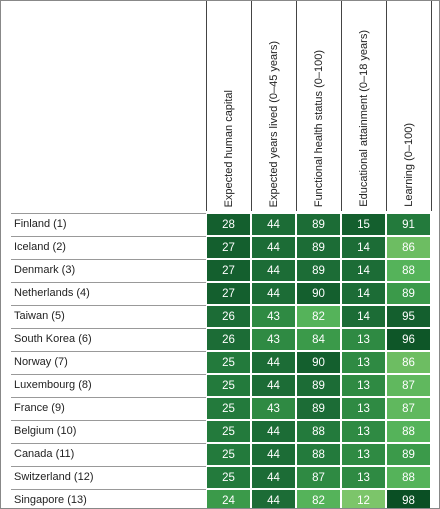  I want to click on value-cell: 95, so click(408, 316).